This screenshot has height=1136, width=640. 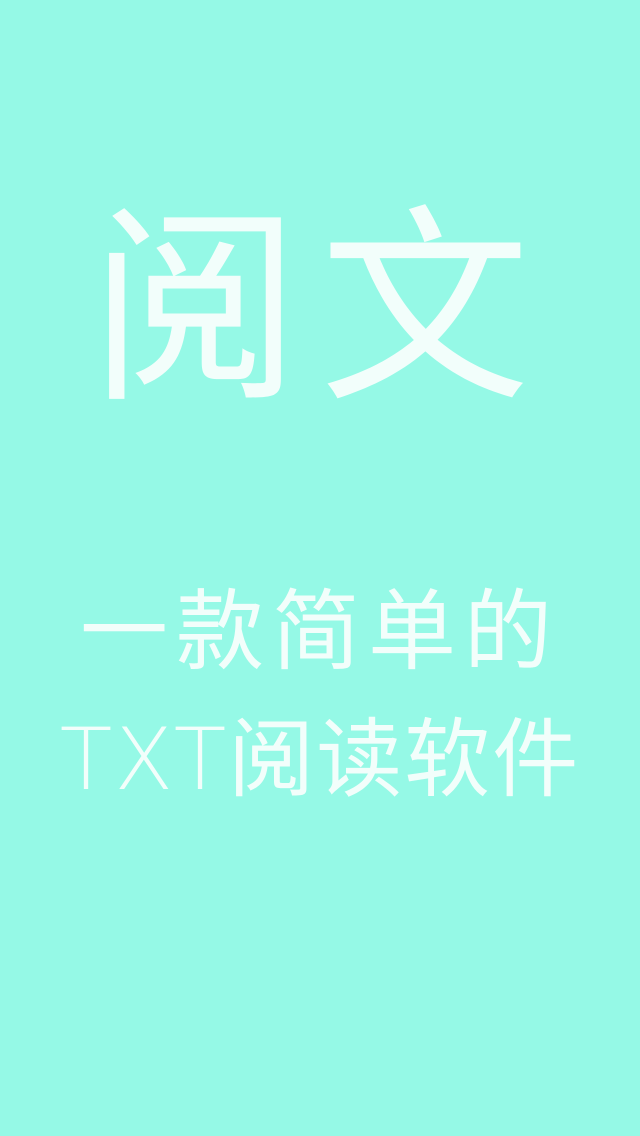 I want to click on tagline-line-1: 一款简单的, so click(x=319, y=631).